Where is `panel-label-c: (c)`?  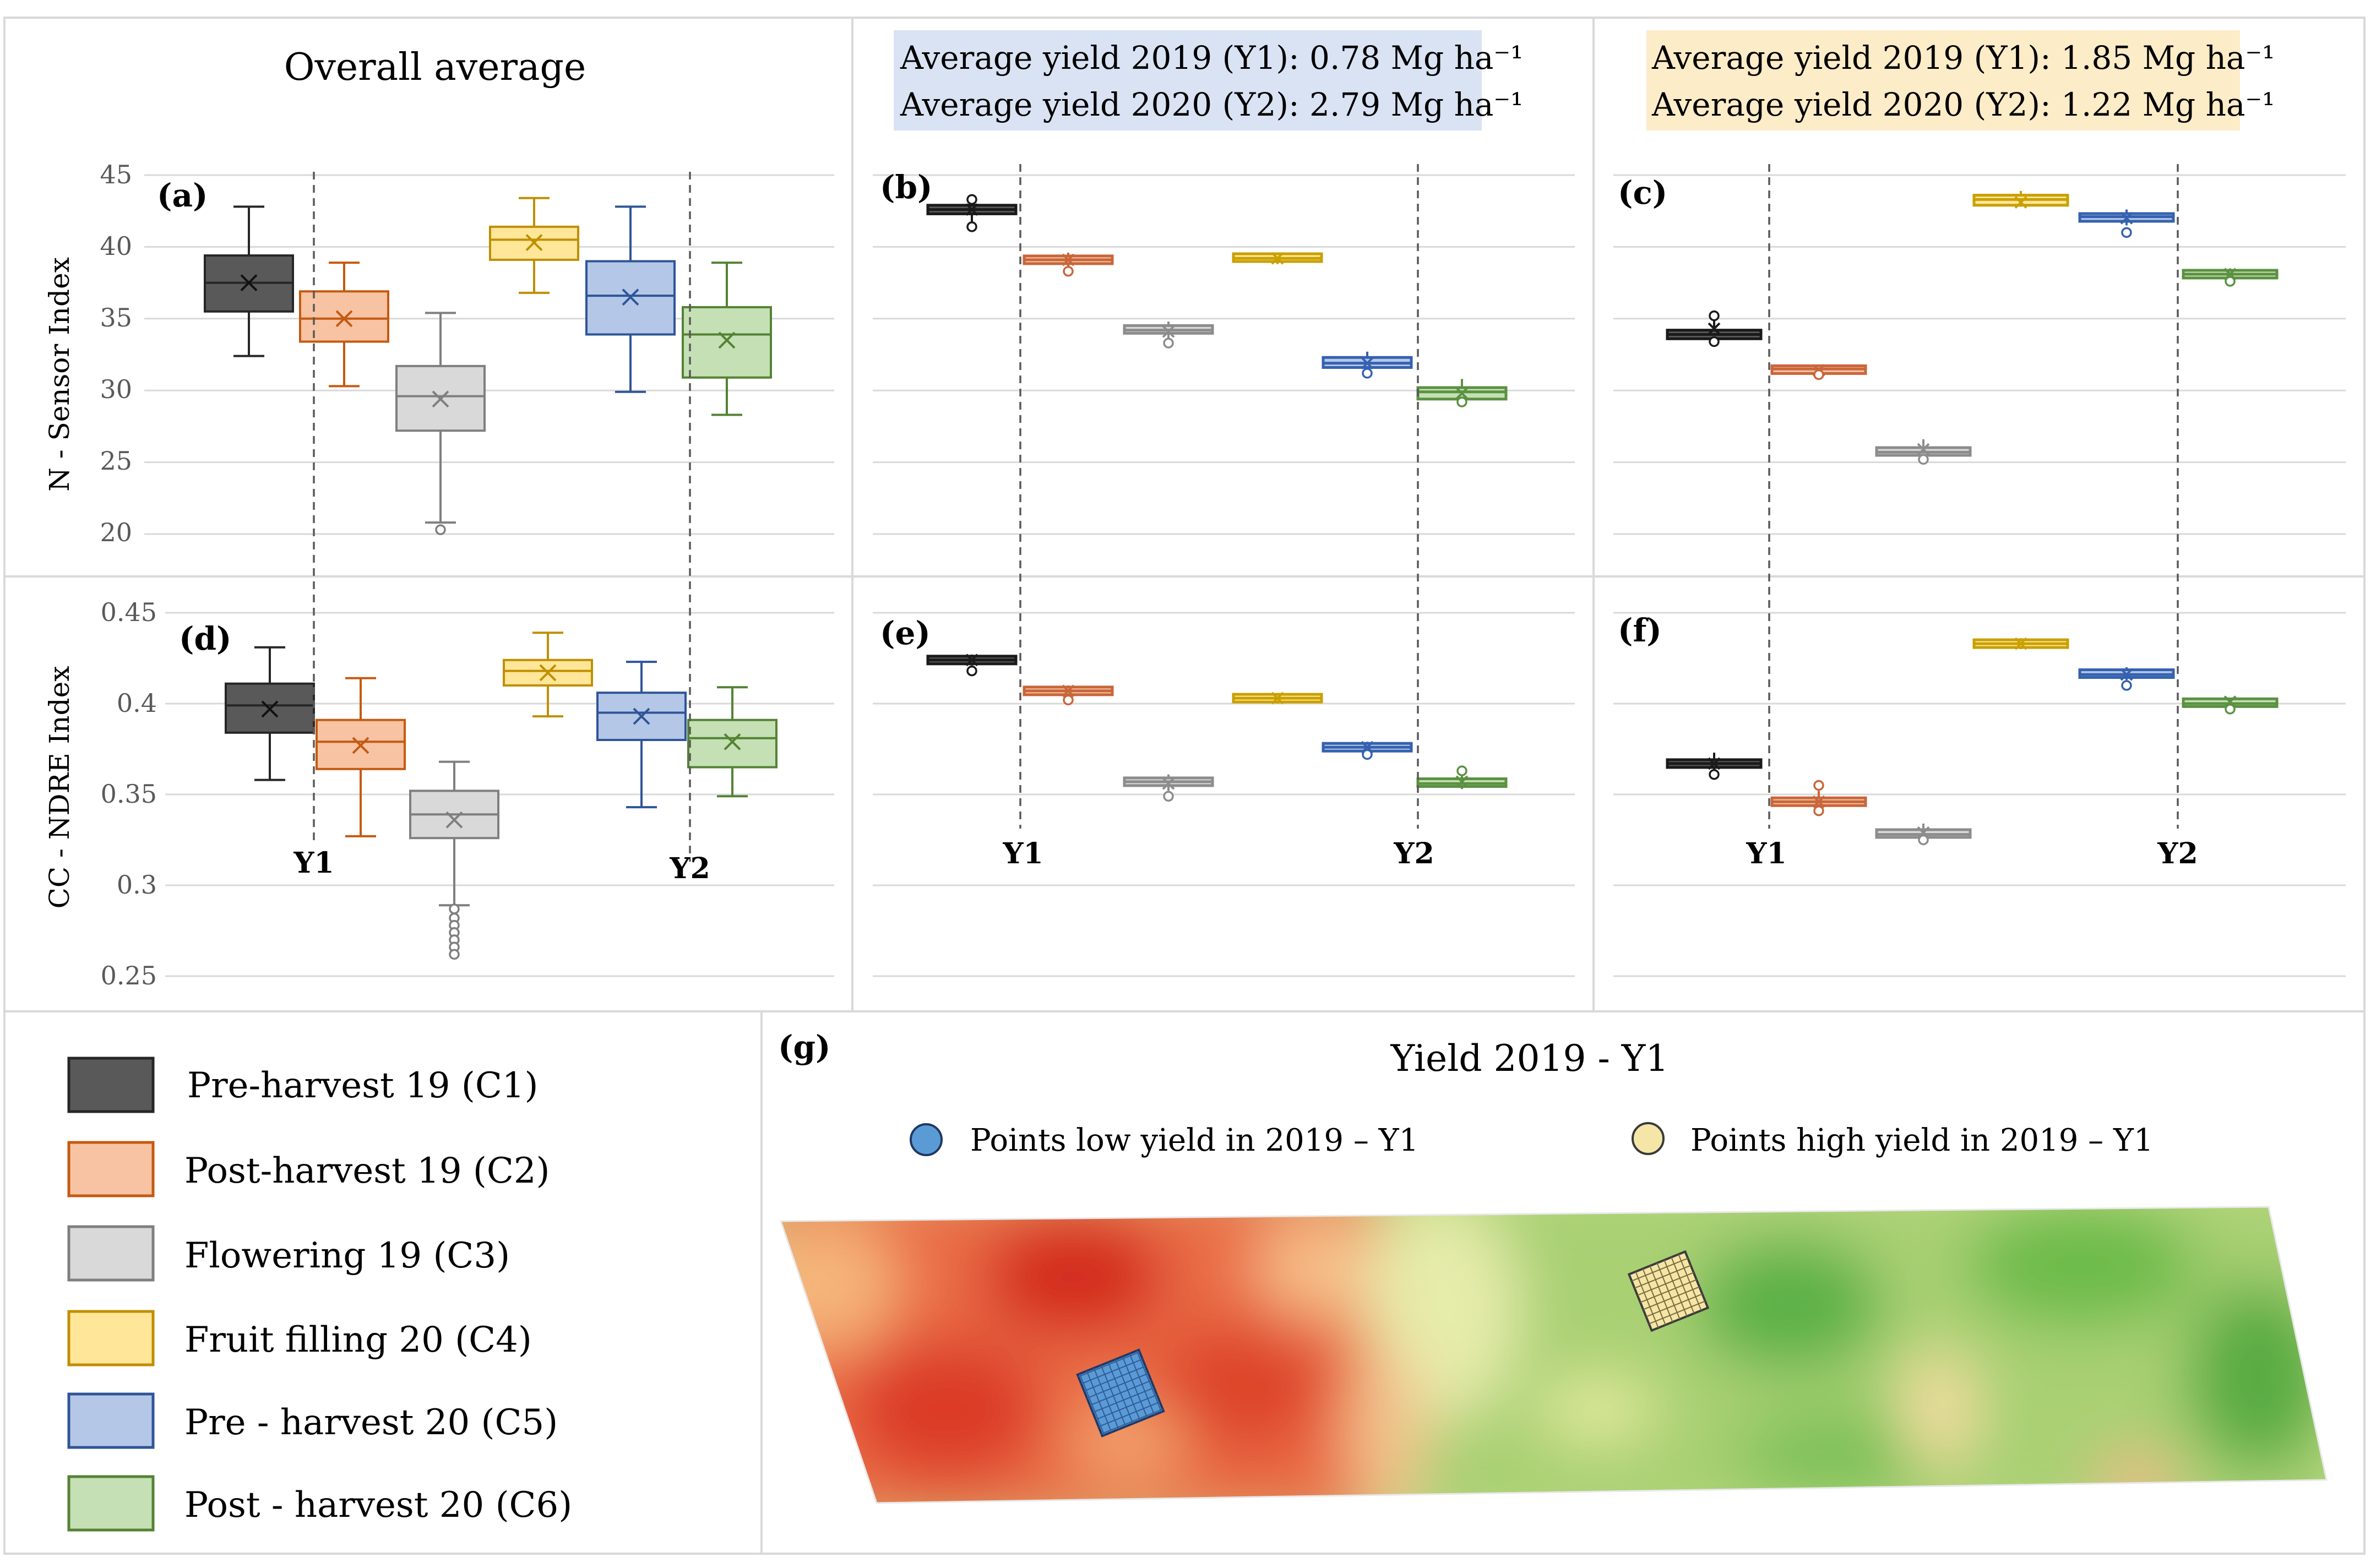 panel-label-c: (c) is located at coordinates (1642, 193).